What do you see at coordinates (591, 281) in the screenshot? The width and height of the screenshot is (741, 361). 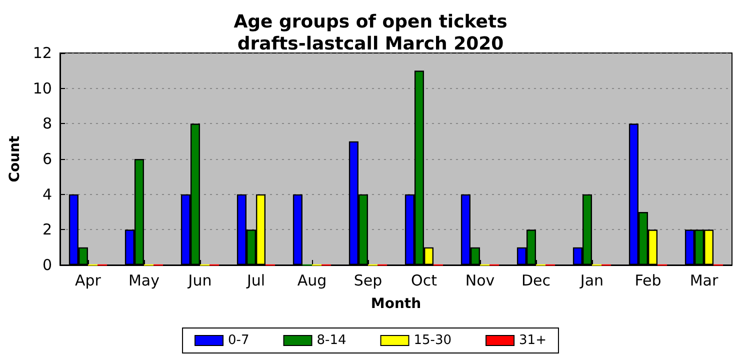 I see `x-tick-label: Jan` at bounding box center [591, 281].